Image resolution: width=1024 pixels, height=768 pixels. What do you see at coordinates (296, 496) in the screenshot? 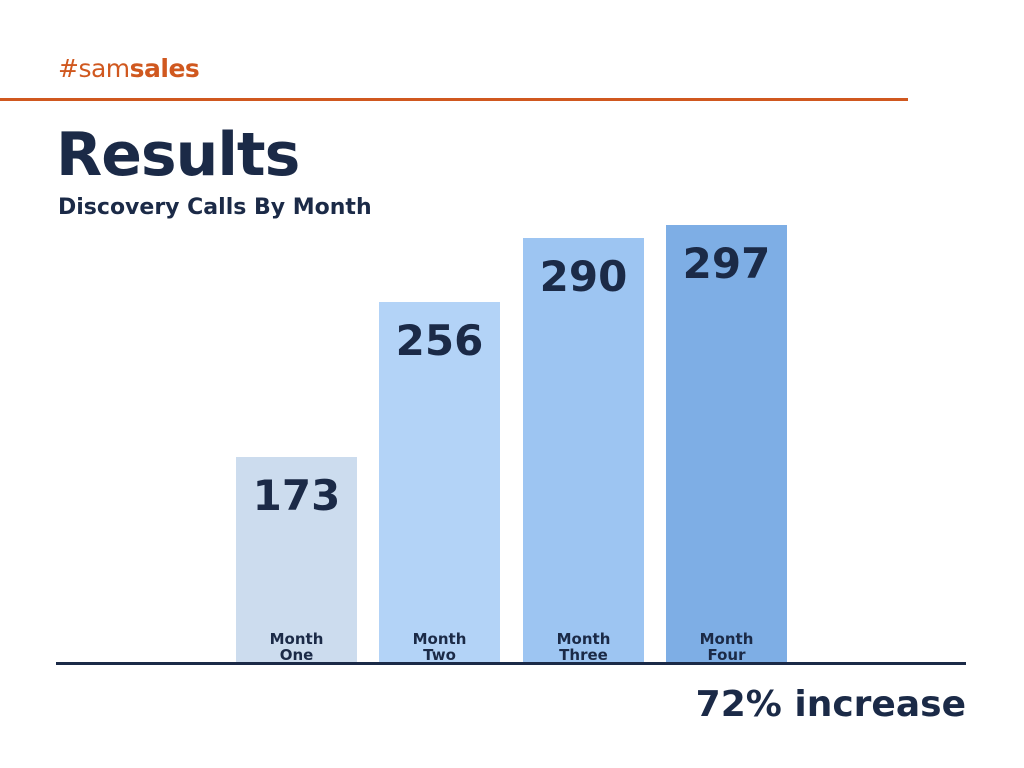
I see `value-label: 173` at bounding box center [296, 496].